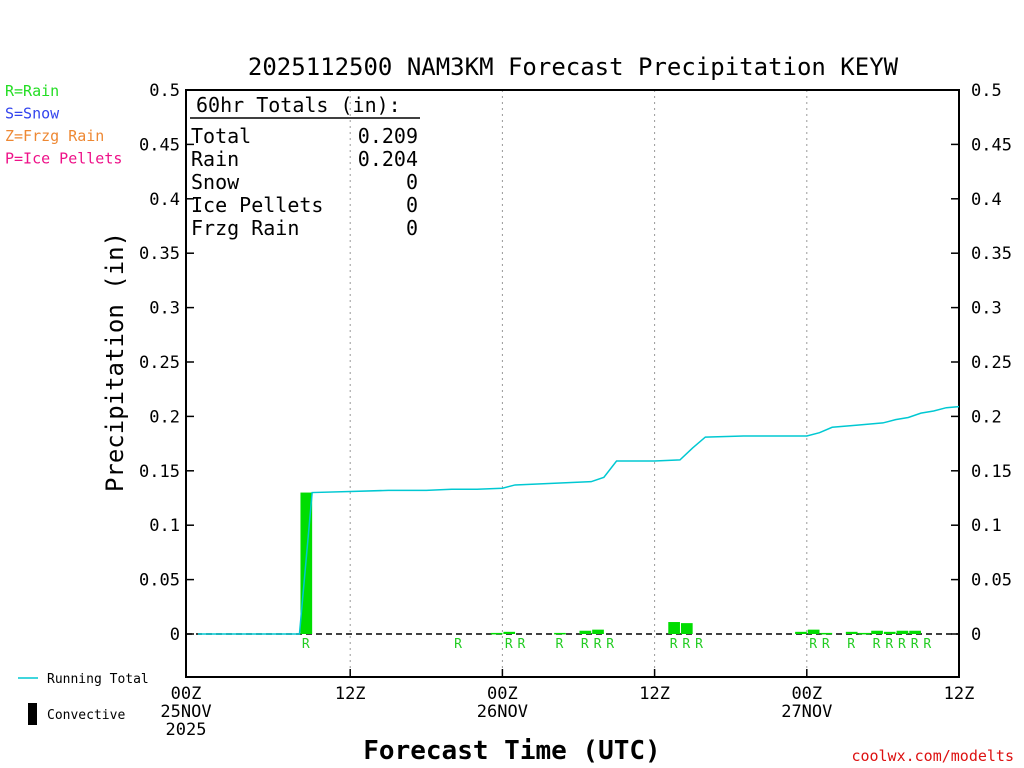 The image size is (1024, 768). I want to click on x-axis-label: Forecast Time (UTC), so click(511, 751).